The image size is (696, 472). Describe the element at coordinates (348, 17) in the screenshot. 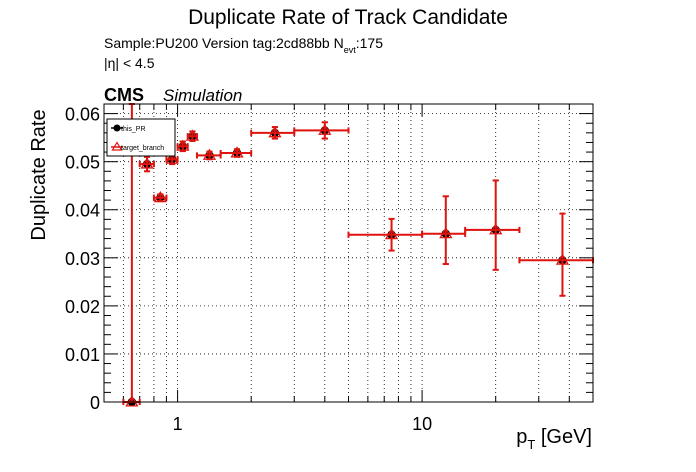

I see `chart-title: Duplicate Rate of Track Candidate` at that location.